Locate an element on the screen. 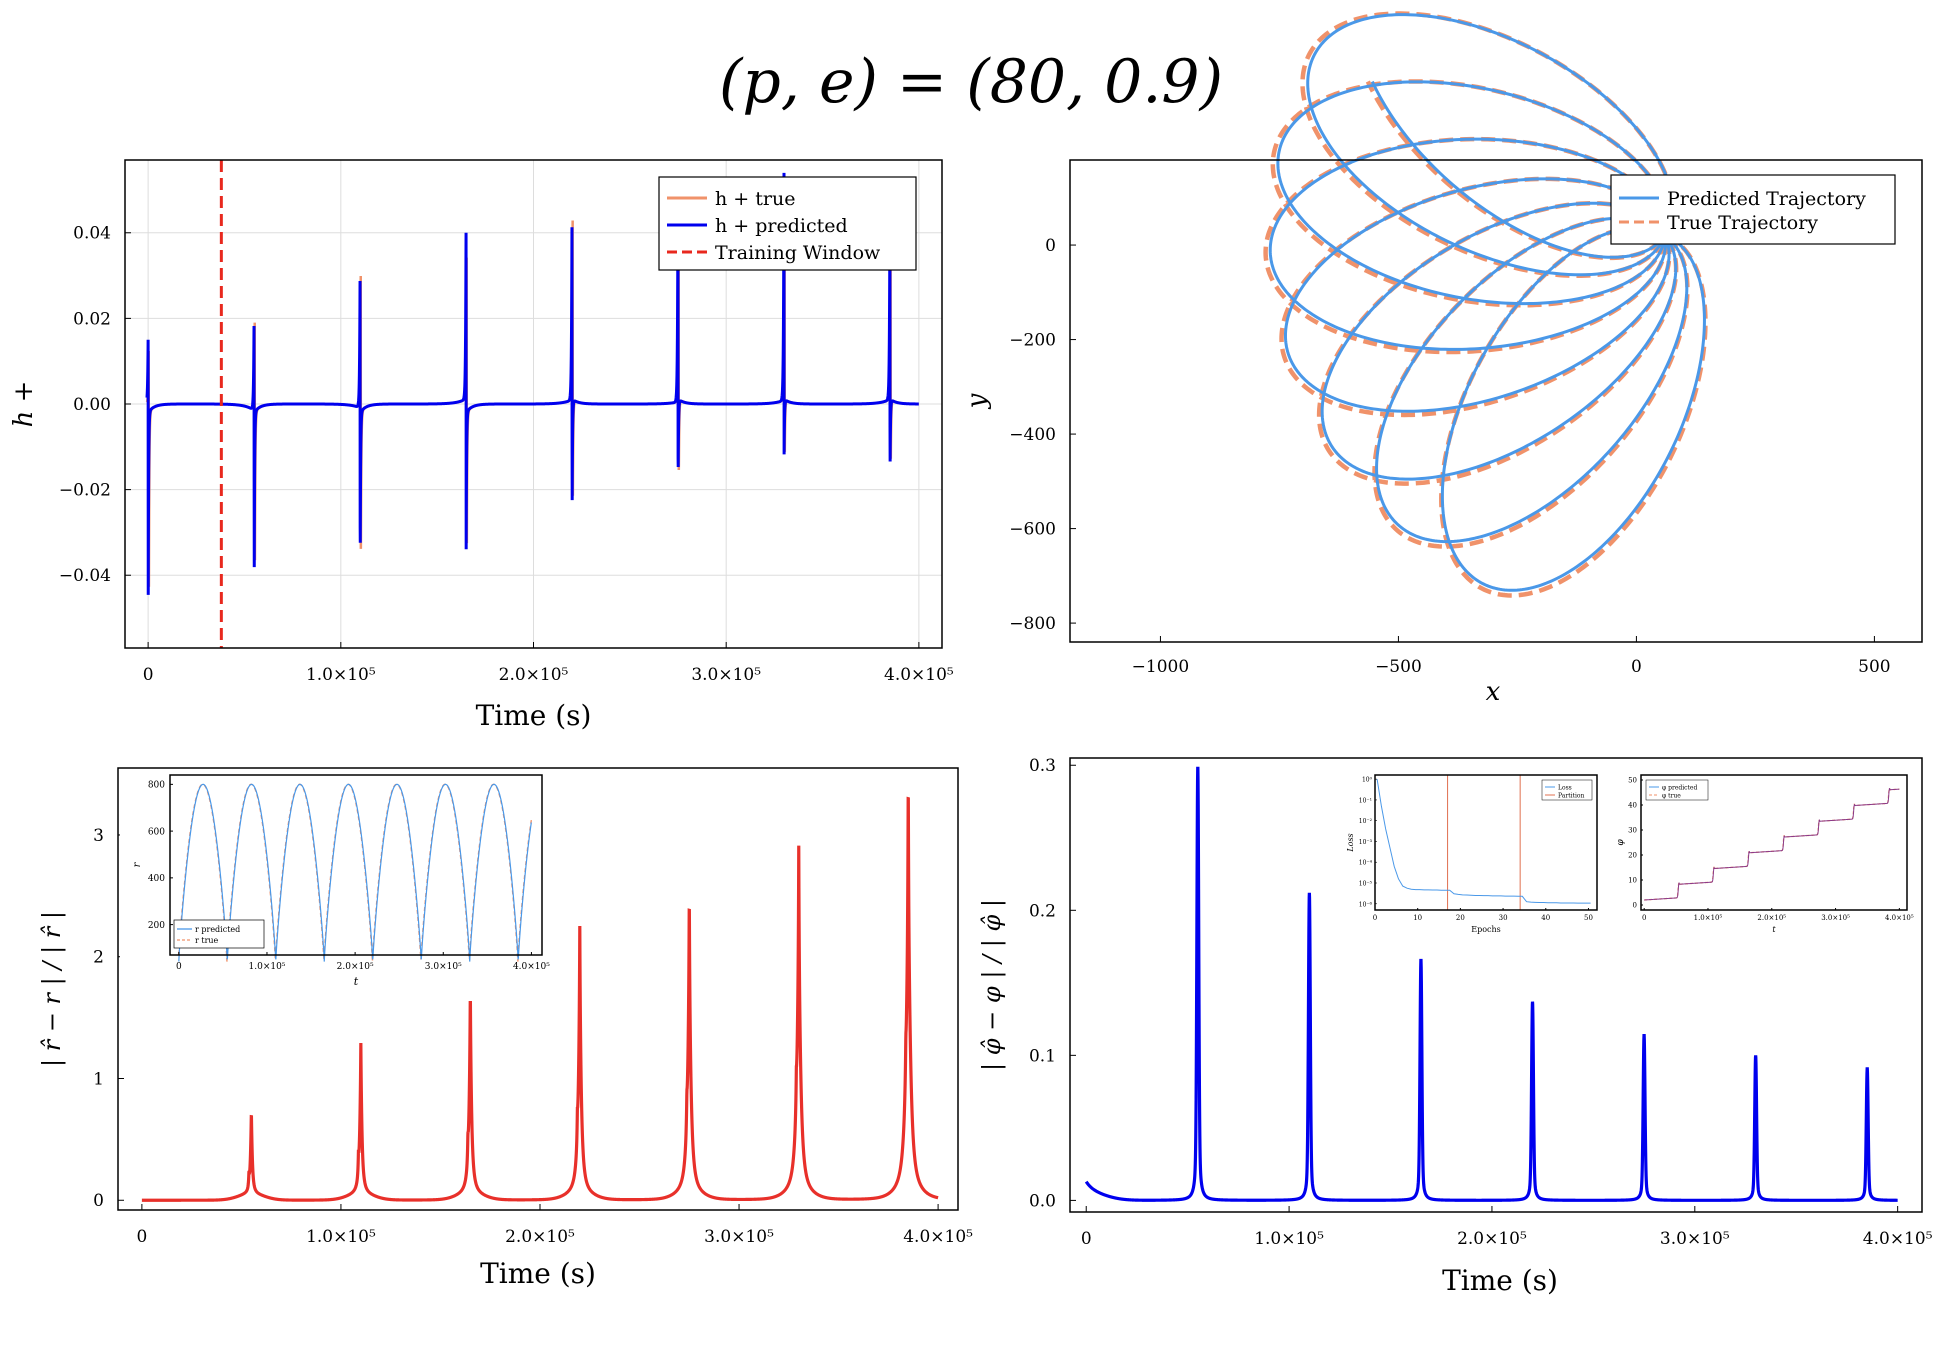 The width and height of the screenshot is (1943, 1350). y-tick-label: 800 is located at coordinates (156, 786).